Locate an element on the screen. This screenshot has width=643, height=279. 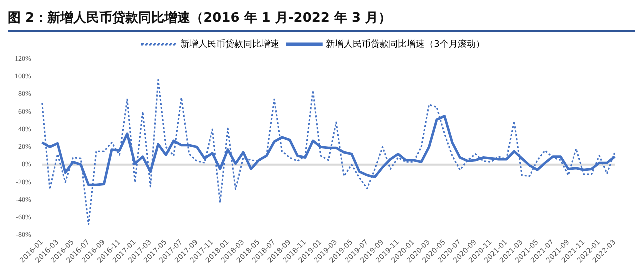
legend-label: 新增人民币贷款同比增速 is located at coordinates (230, 44).